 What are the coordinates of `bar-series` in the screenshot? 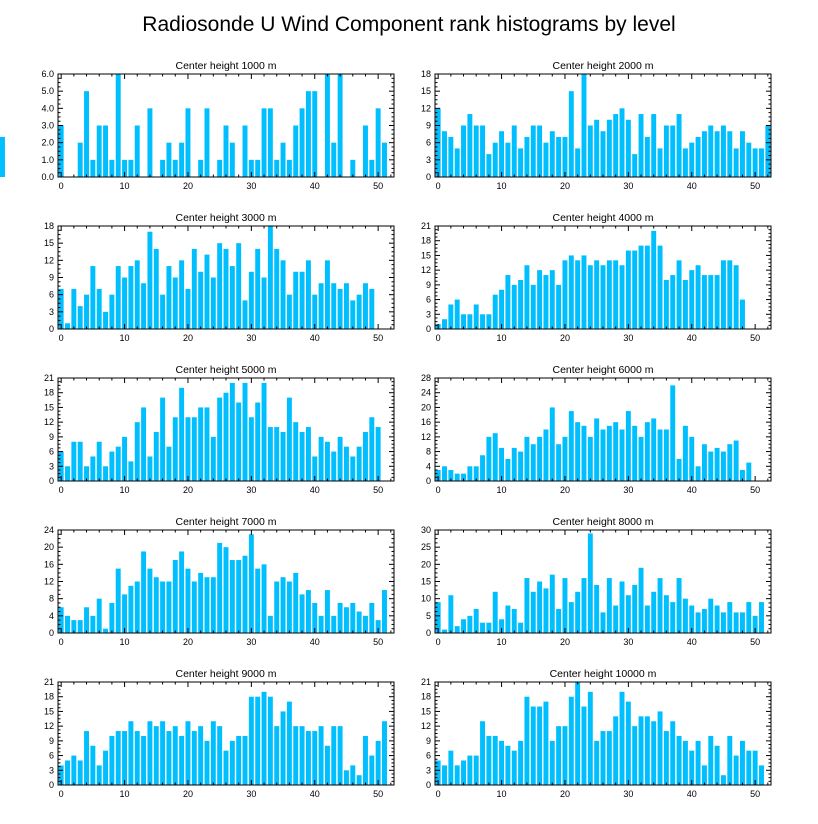 It's located at (599, 733).